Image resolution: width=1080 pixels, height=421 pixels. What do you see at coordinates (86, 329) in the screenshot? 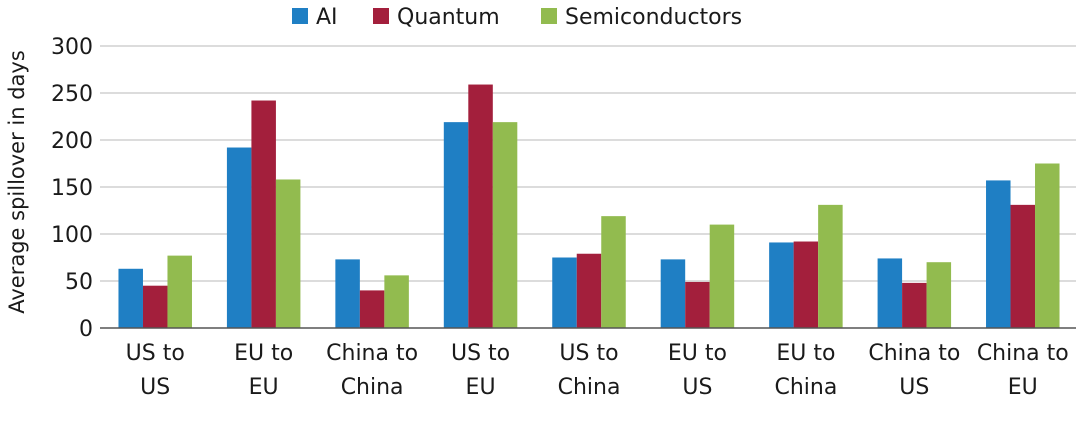
I see `y-tick-label: 0` at bounding box center [86, 329].